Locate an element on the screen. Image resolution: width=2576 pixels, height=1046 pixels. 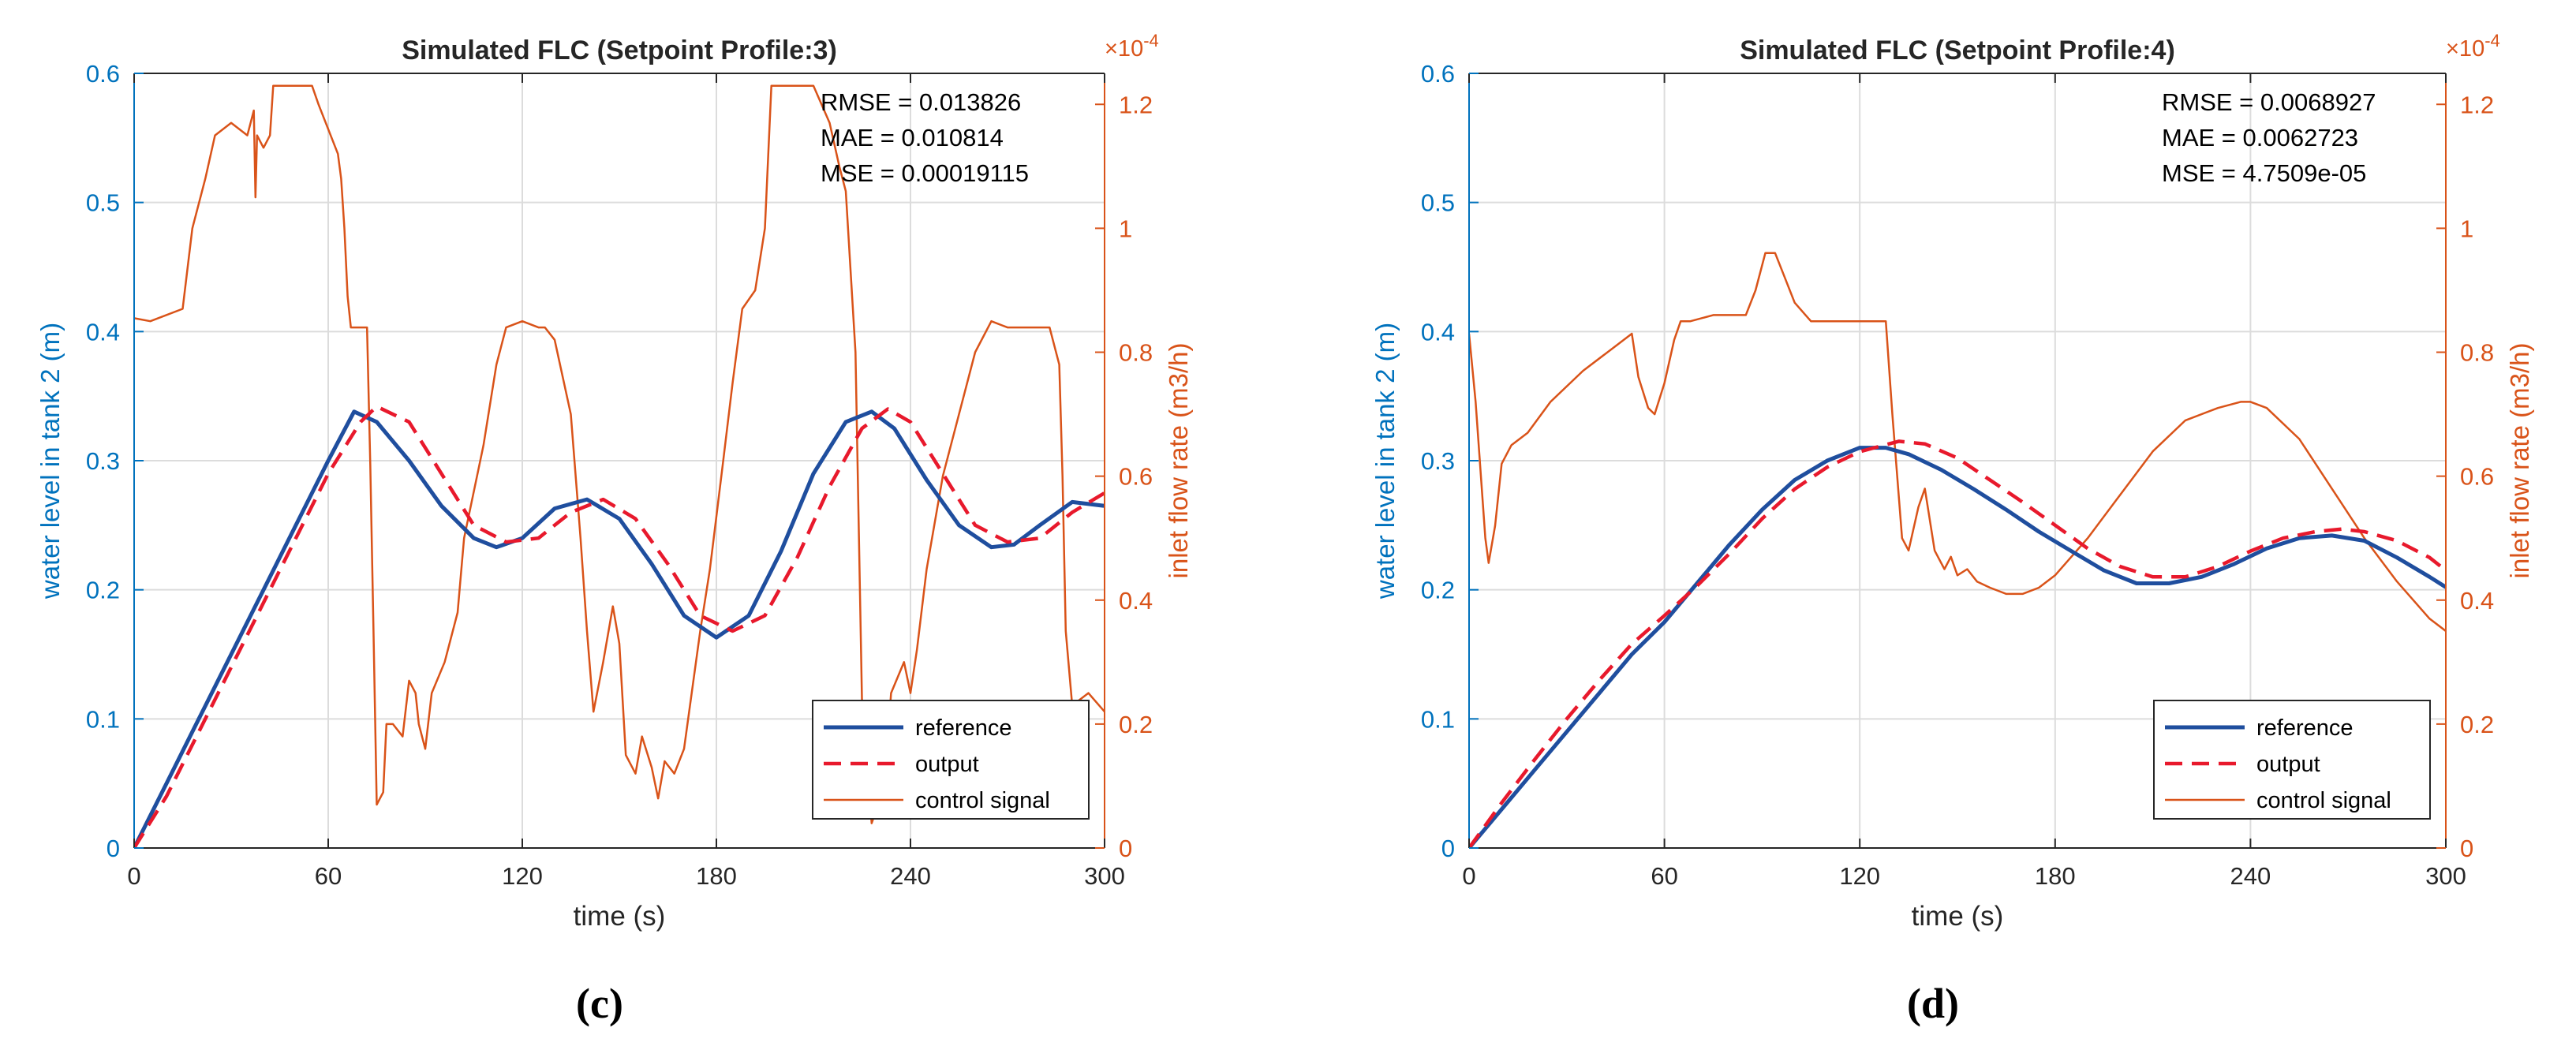
panel-label: (d) is located at coordinates (1933, 1004).